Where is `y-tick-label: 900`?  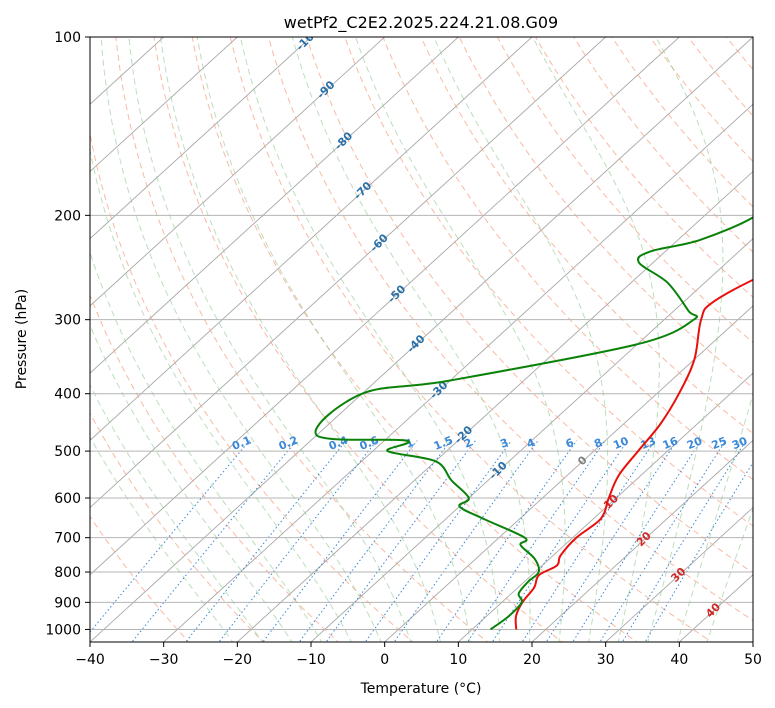 y-tick-label: 900 is located at coordinates (67, 603).